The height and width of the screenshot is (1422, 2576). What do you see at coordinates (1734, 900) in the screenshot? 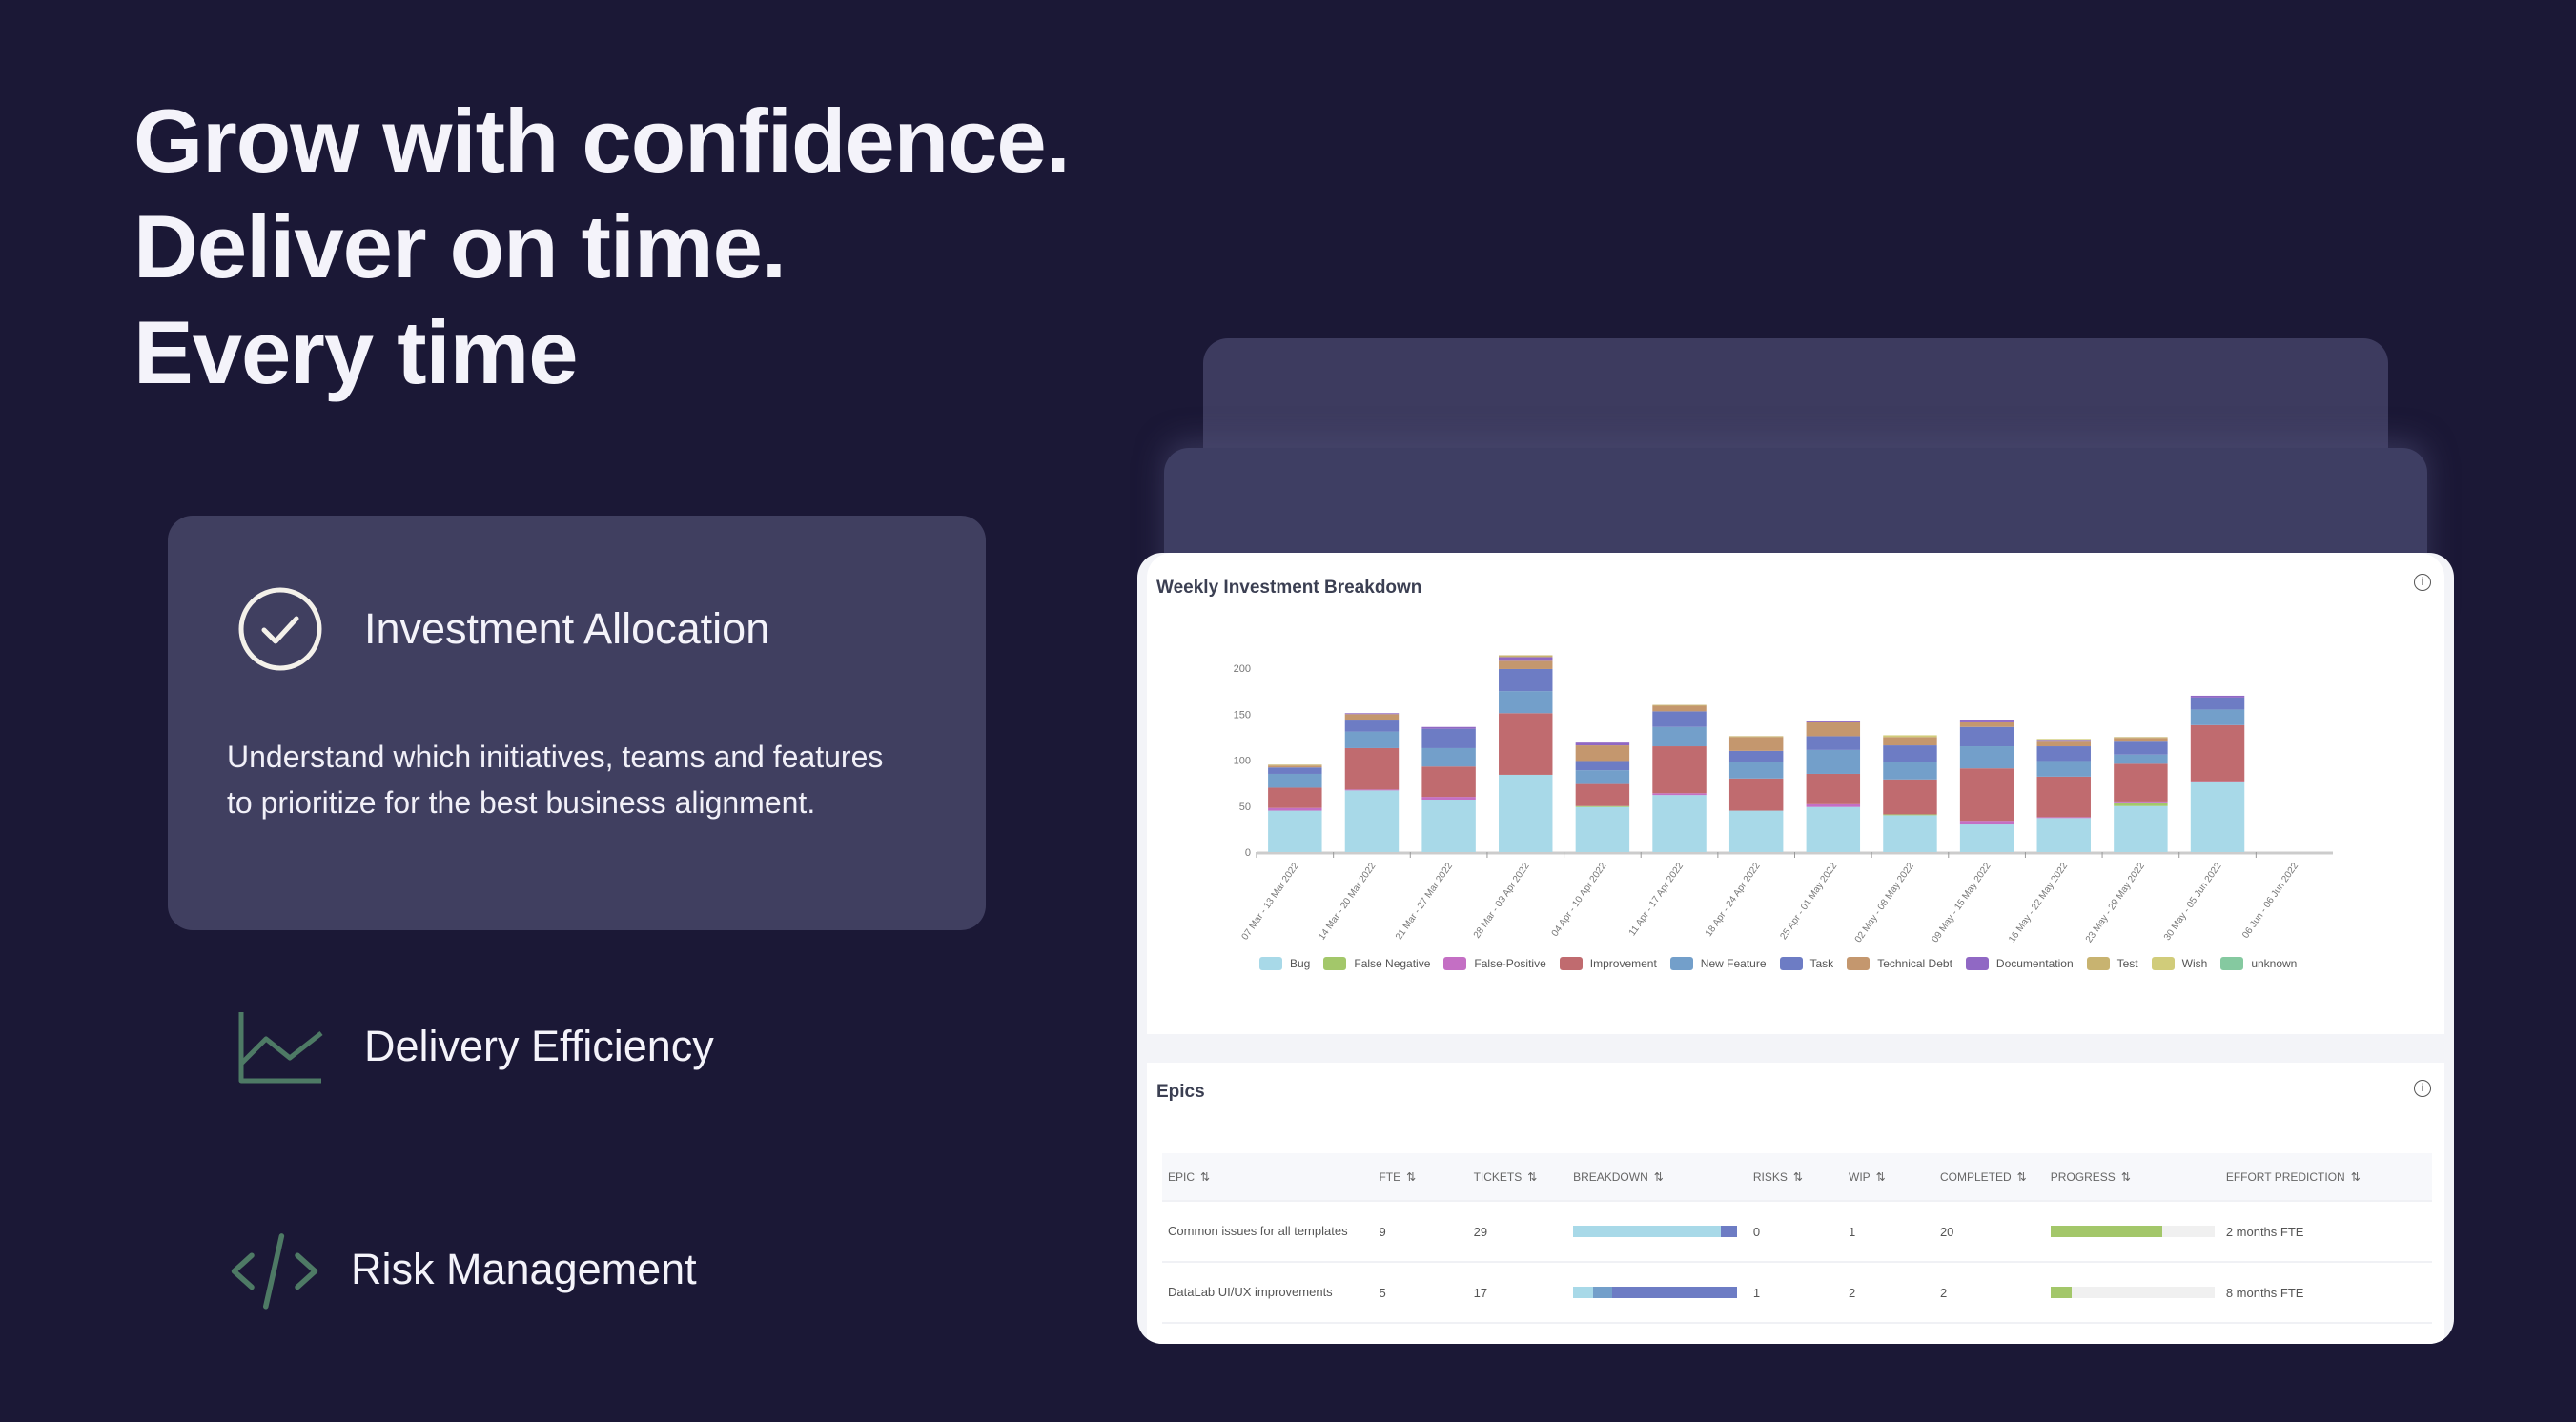
I see `x-tick-label: 18 Apr - 24 Apr 2022` at bounding box center [1734, 900].